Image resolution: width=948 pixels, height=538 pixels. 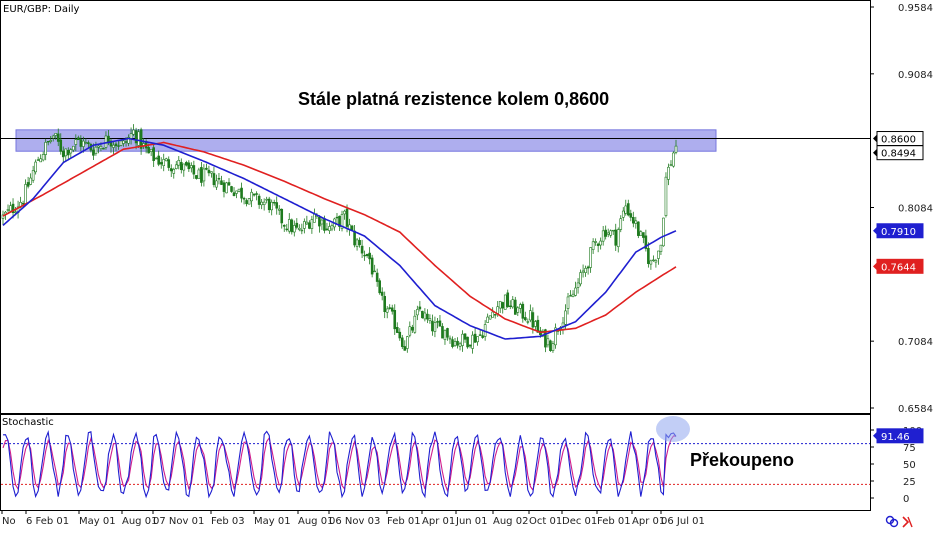 What do you see at coordinates (898, 154) in the screenshot?
I see `price-tag-label: 0.8494` at bounding box center [898, 154].